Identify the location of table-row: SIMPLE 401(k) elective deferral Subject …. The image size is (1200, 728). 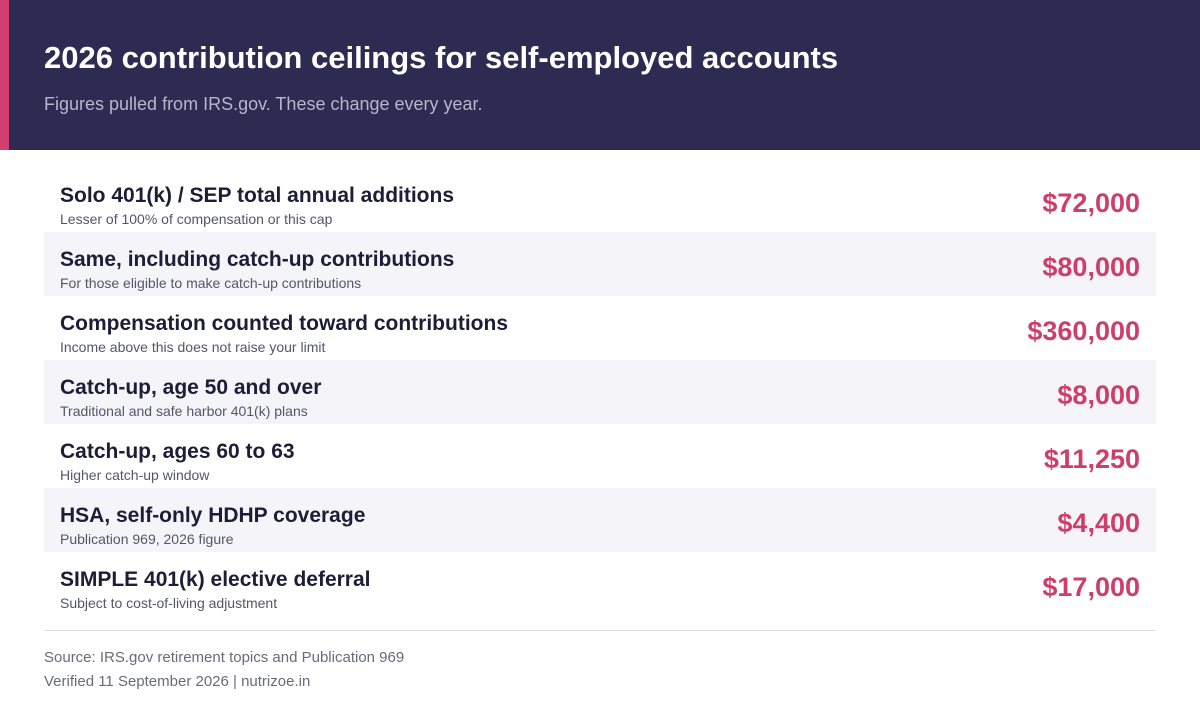
(600, 584).